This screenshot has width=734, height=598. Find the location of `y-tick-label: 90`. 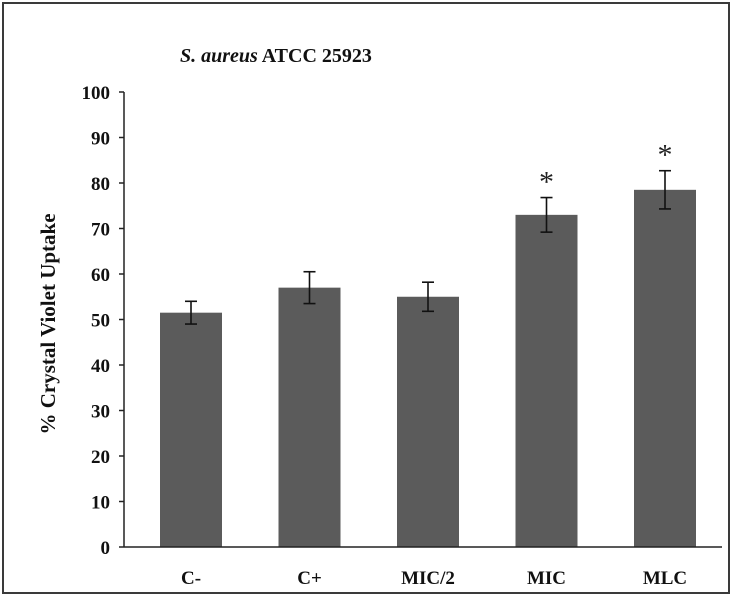

y-tick-label: 90 is located at coordinates (100, 139).